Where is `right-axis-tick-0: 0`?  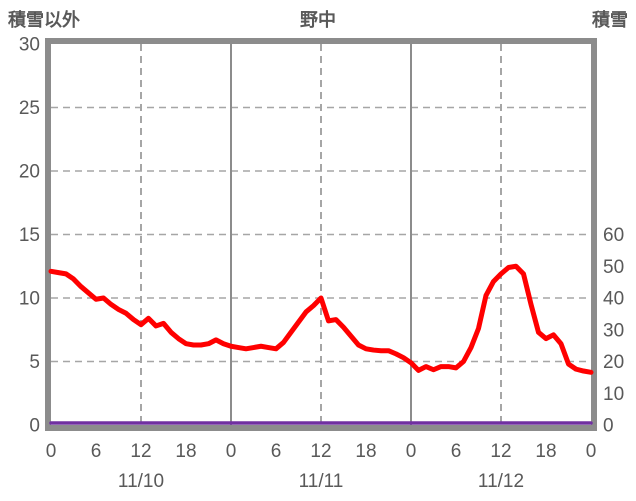 right-axis-tick-0: 0 is located at coordinates (608, 426).